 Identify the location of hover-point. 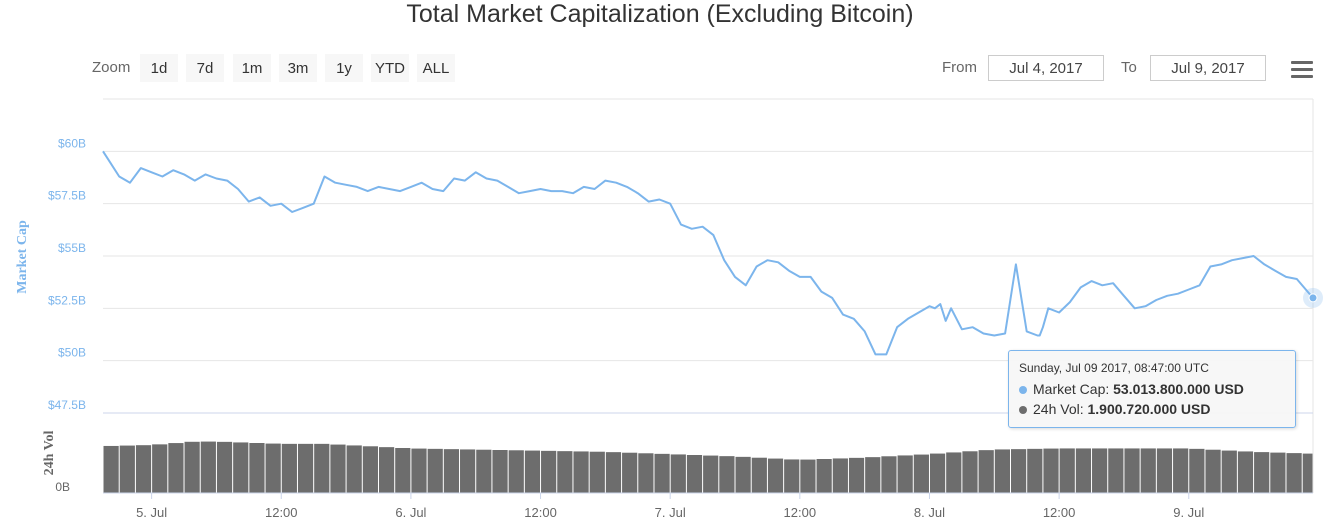
(1313, 298).